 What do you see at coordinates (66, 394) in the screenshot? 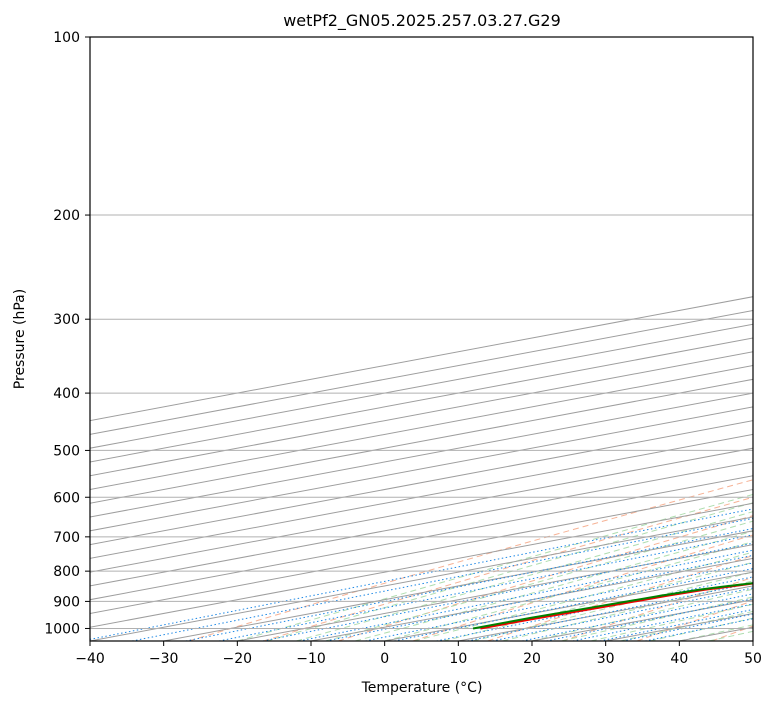
I see `y-tick-label: 400` at bounding box center [66, 394].